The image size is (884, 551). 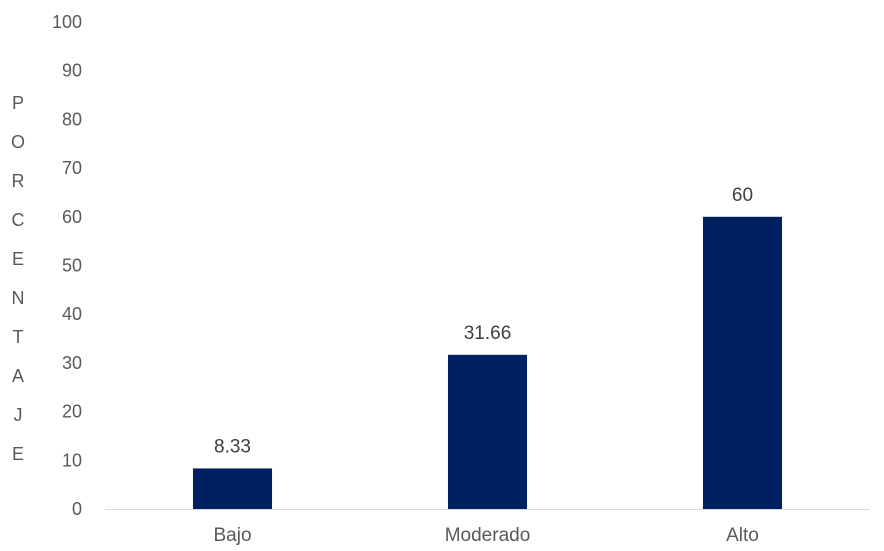 I want to click on y-tick-label: 0, so click(x=77, y=509).